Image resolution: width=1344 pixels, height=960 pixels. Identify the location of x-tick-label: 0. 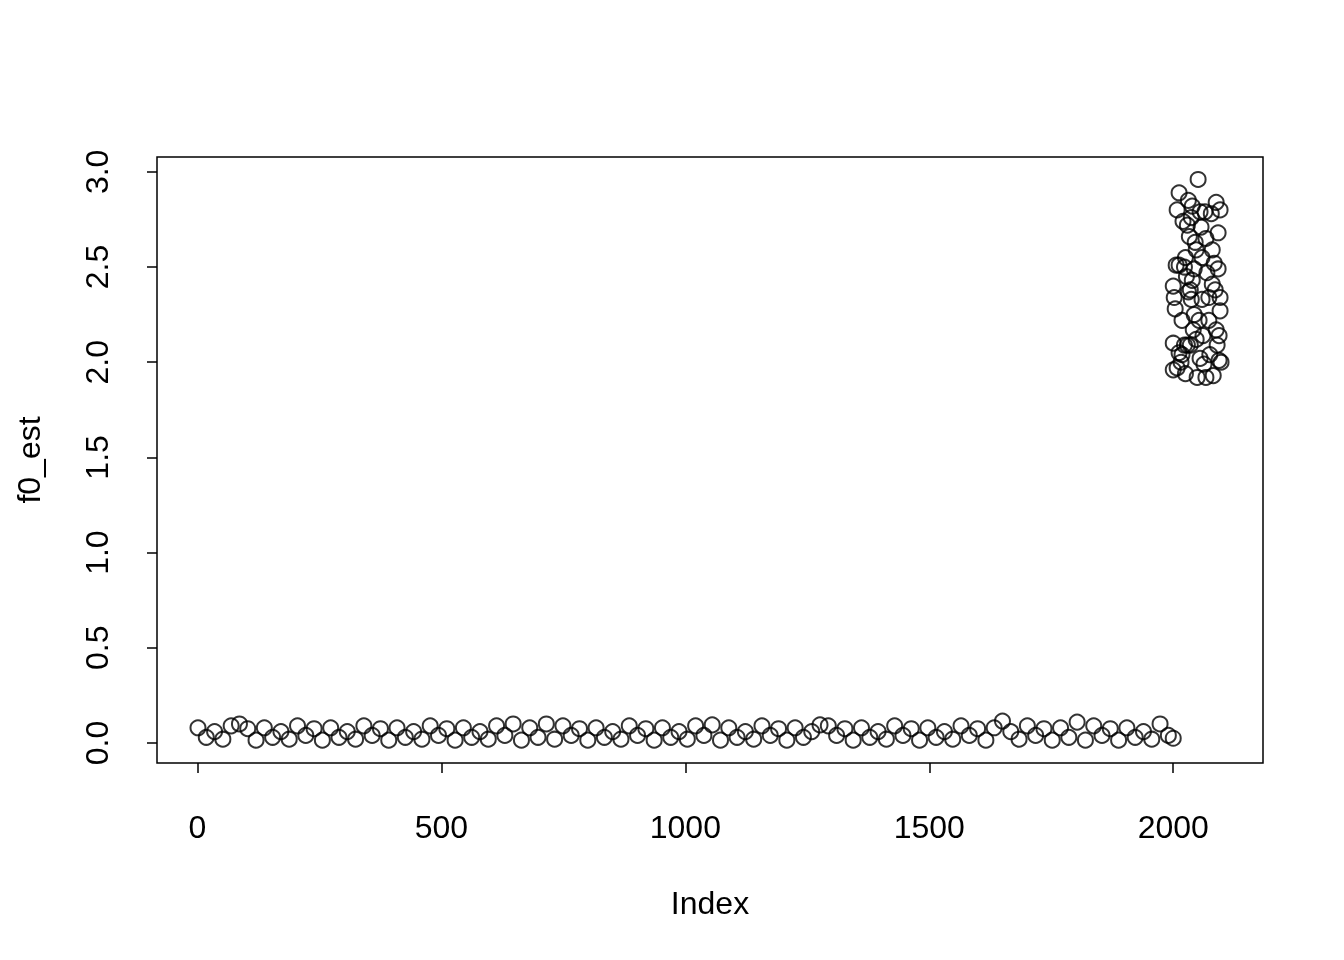
(197, 827).